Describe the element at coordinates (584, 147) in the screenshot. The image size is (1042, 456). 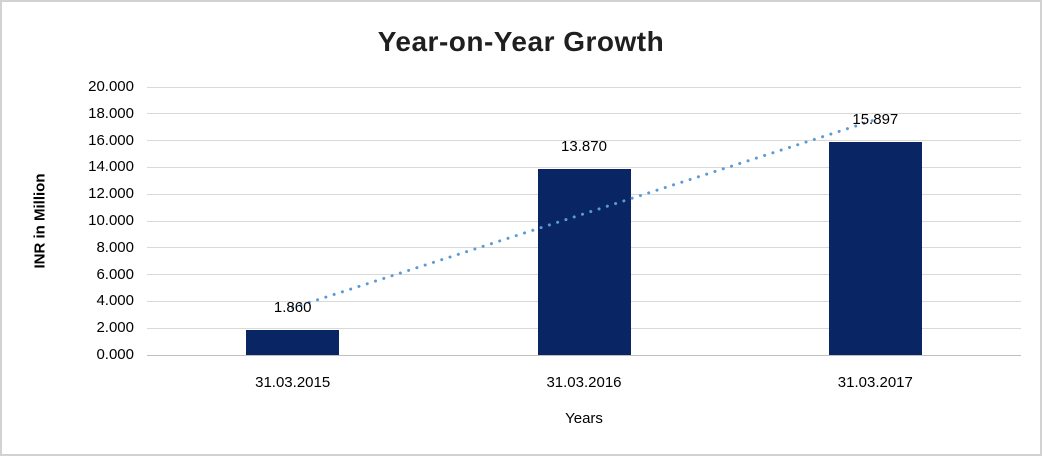
I see `data-label: 13.870` at that location.